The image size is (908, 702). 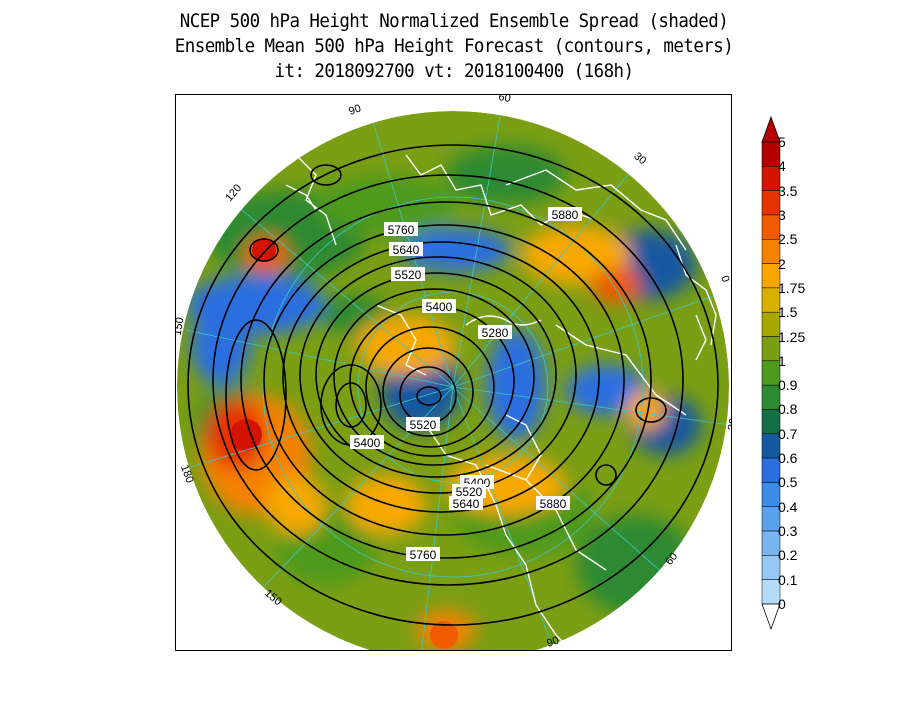 I want to click on colorbar-label: 0.5, so click(x=788, y=482).